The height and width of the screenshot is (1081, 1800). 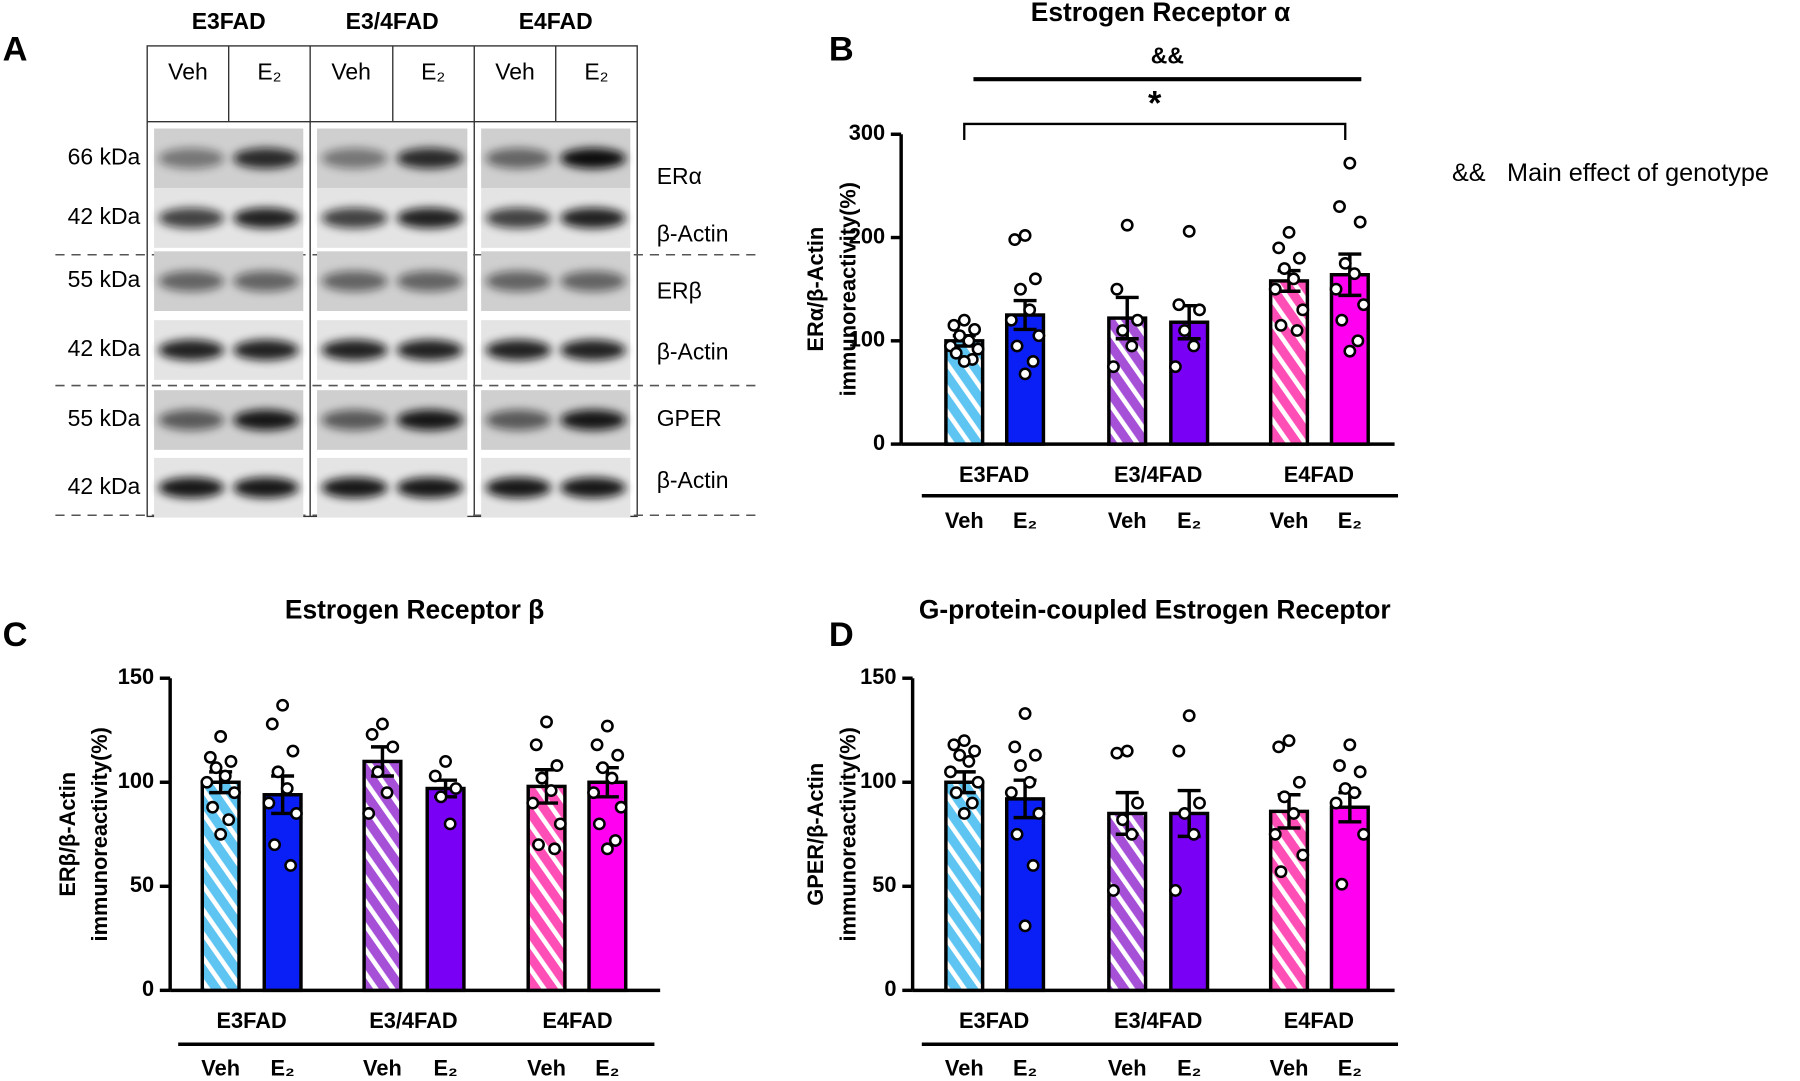 What do you see at coordinates (867, 132) in the screenshot?
I see `y-tick-label: 300` at bounding box center [867, 132].